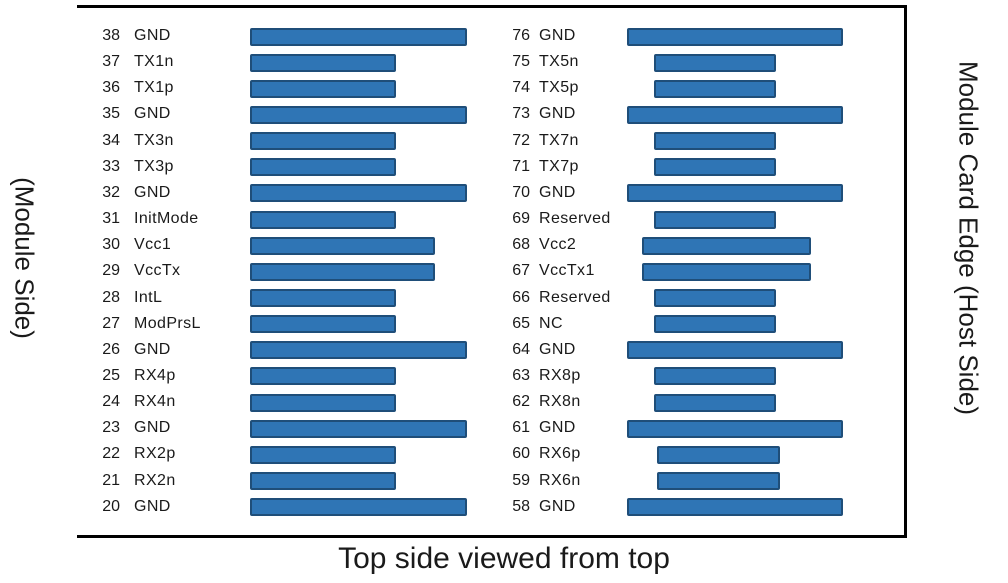 This screenshot has width=1008, height=583. Describe the element at coordinates (560, 454) in the screenshot. I see `pin-name: RX6p` at that location.